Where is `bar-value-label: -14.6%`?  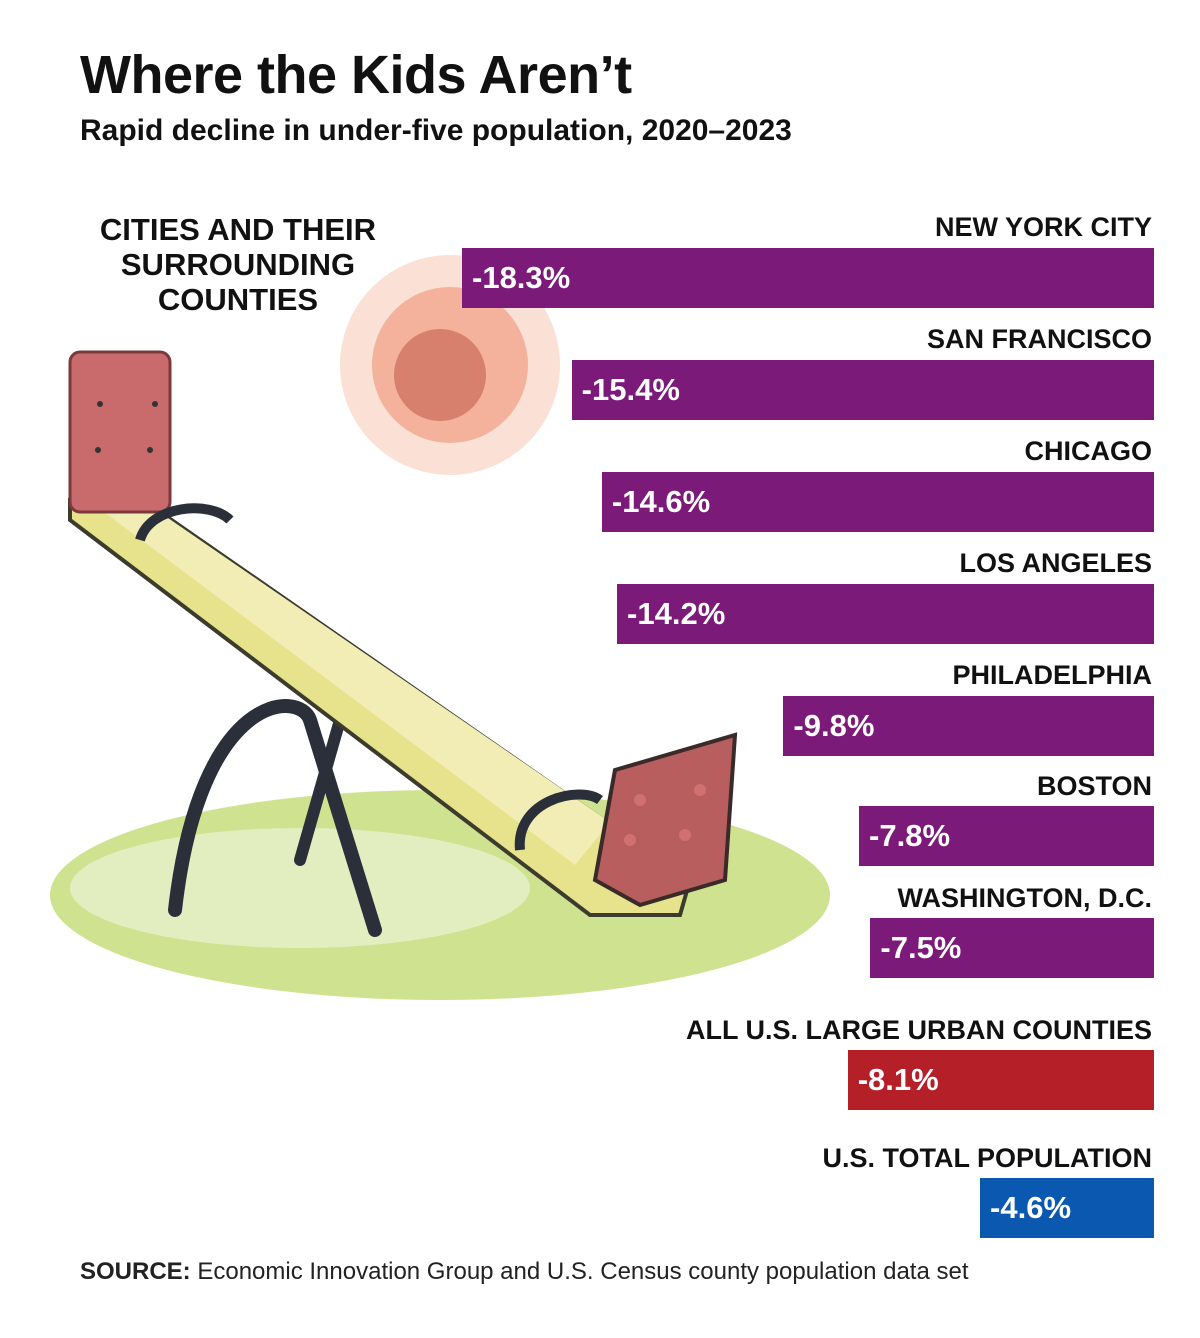
bar-value-label: -14.6% is located at coordinates (661, 501).